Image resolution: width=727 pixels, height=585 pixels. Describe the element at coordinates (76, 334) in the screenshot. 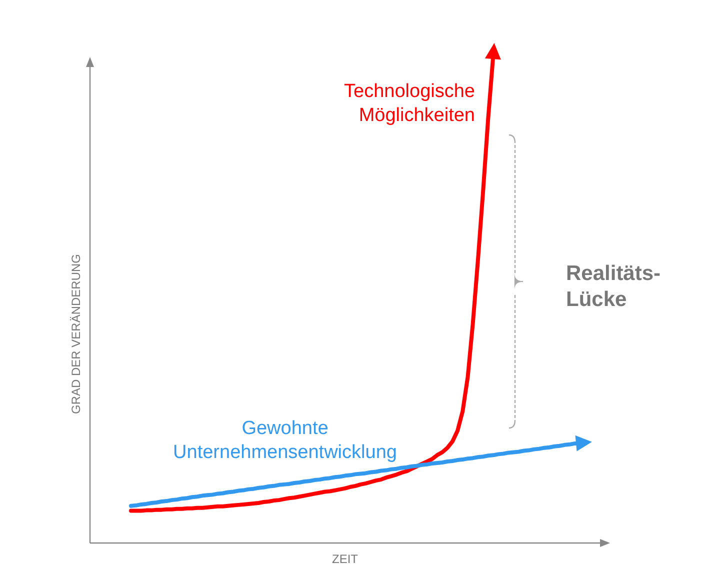

I see `y-axis-title: GRAD DER VERÄNDERUNG` at that location.